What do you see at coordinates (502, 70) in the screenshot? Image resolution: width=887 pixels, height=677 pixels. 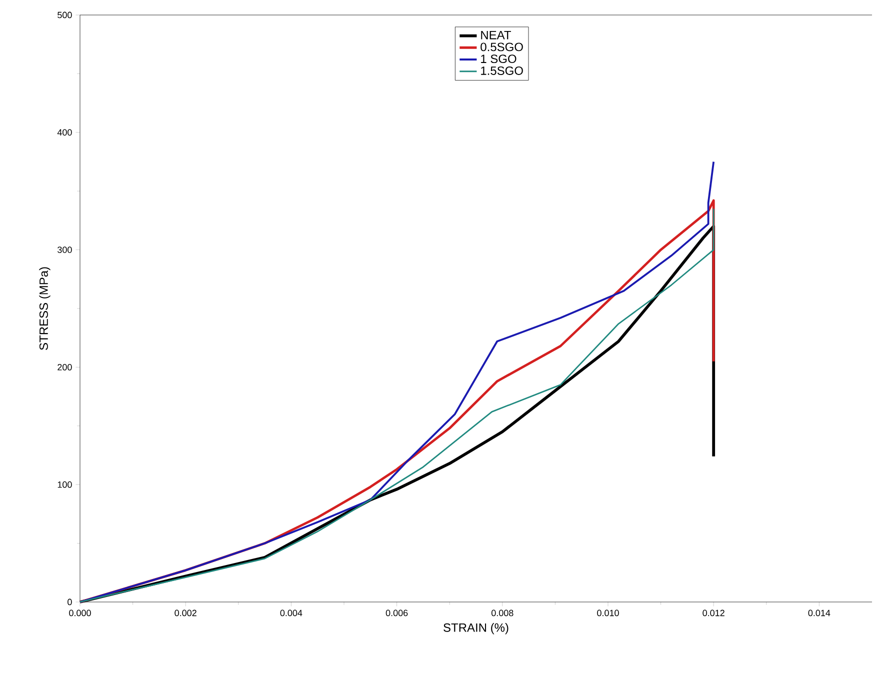 I see `legend-label: 1.5SGO` at bounding box center [502, 70].